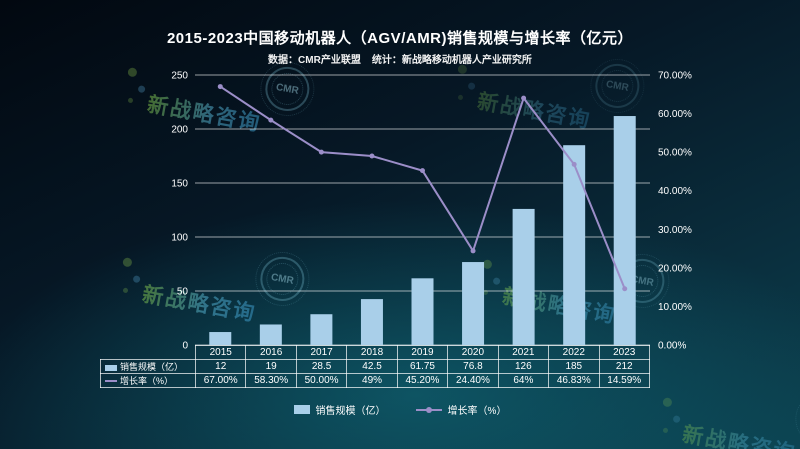 This screenshot has width=800, height=449. I want to click on right-axis-tick: 70.00%, so click(675, 76).